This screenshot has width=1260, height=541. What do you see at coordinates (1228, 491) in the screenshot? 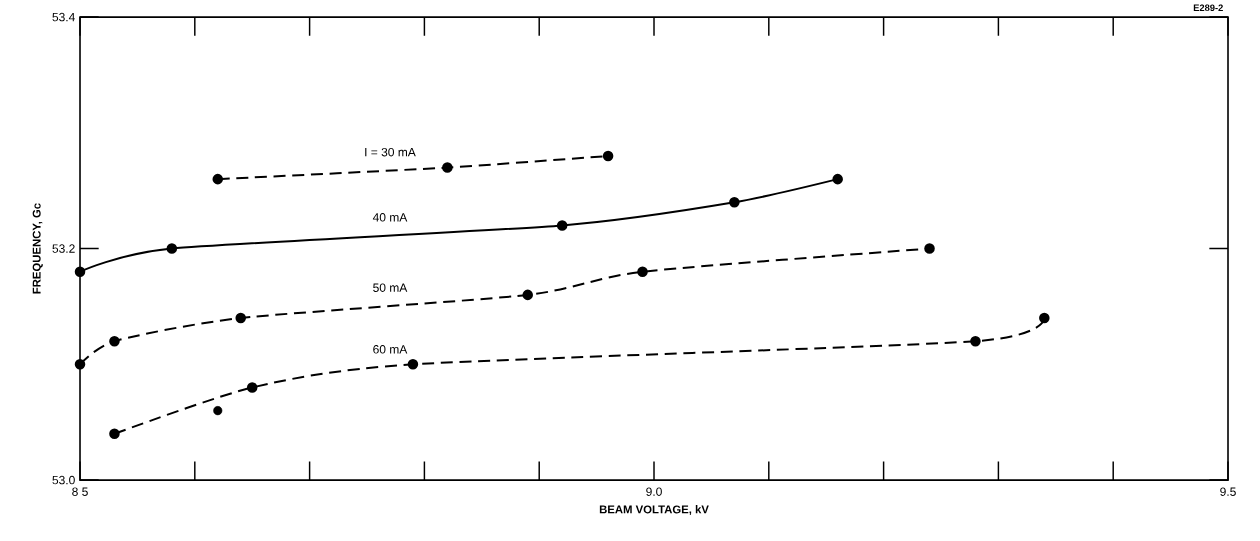
I see `x-tick-label: 9.5` at bounding box center [1228, 491].